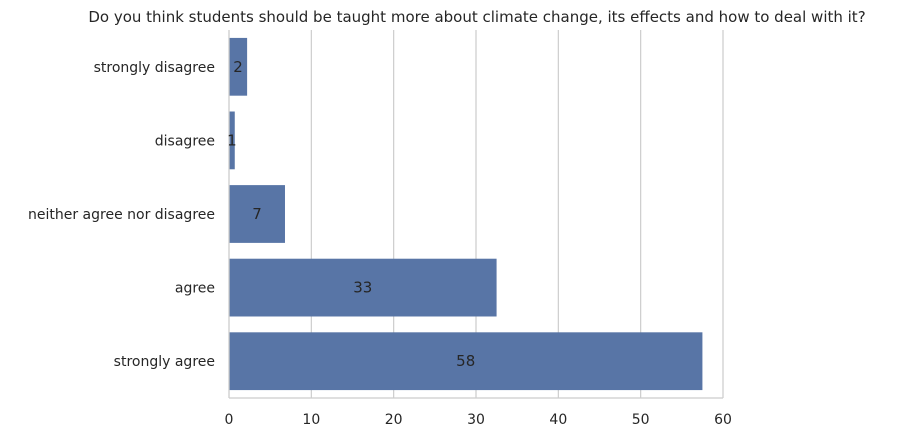 This screenshot has height=443, width=918. I want to click on x-tick-label-50: 50, so click(641, 420).